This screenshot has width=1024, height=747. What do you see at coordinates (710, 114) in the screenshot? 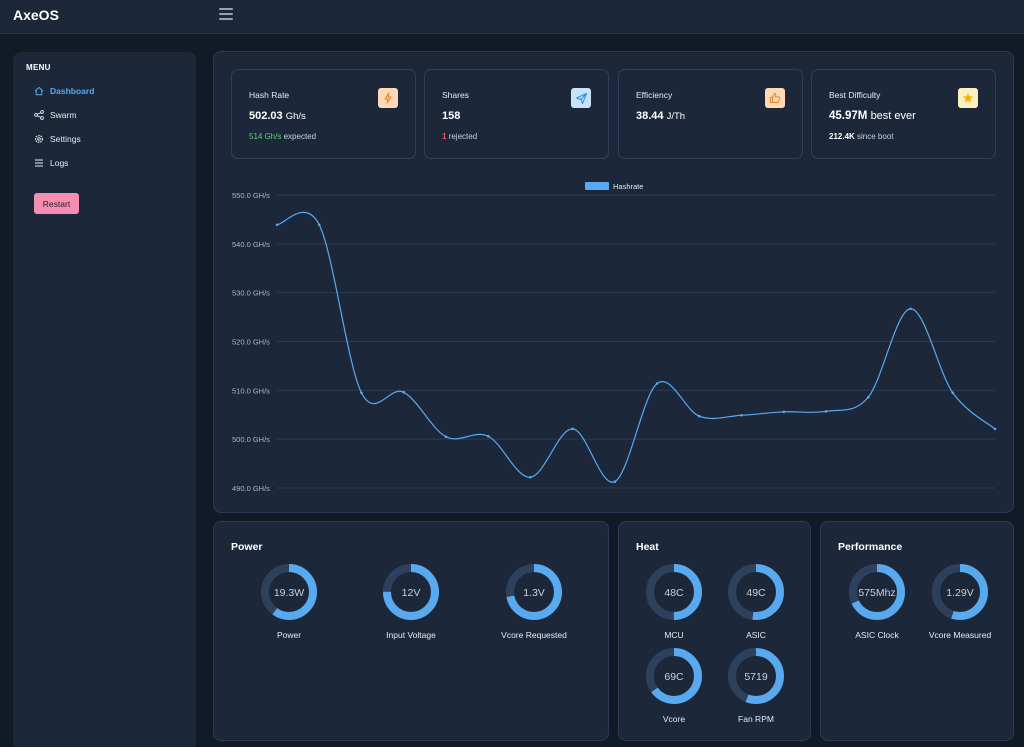
I see `efficiency-card: Efficiency 38.44 J/Th` at bounding box center [710, 114].